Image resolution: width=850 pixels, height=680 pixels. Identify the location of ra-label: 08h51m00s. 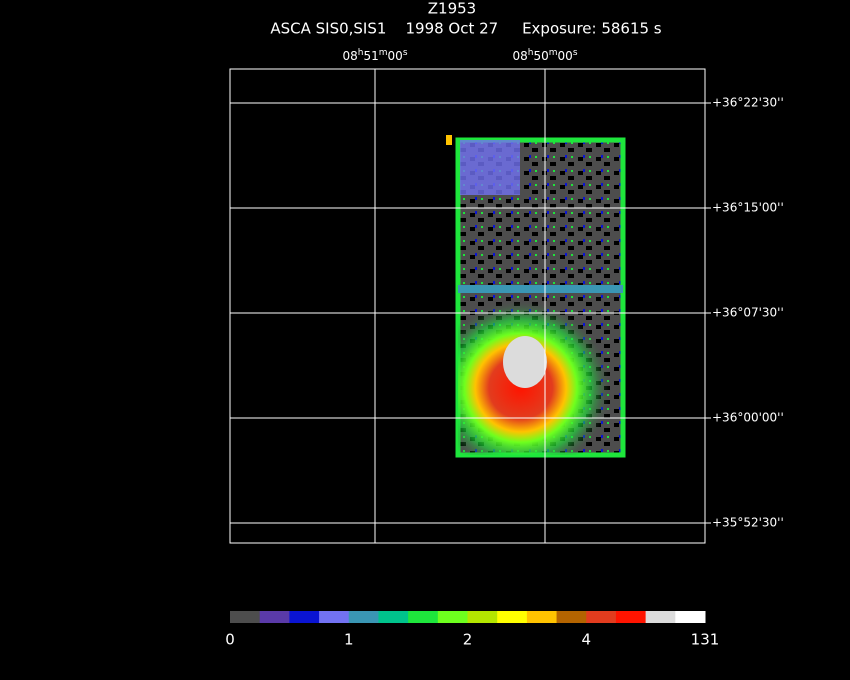
(374, 55).